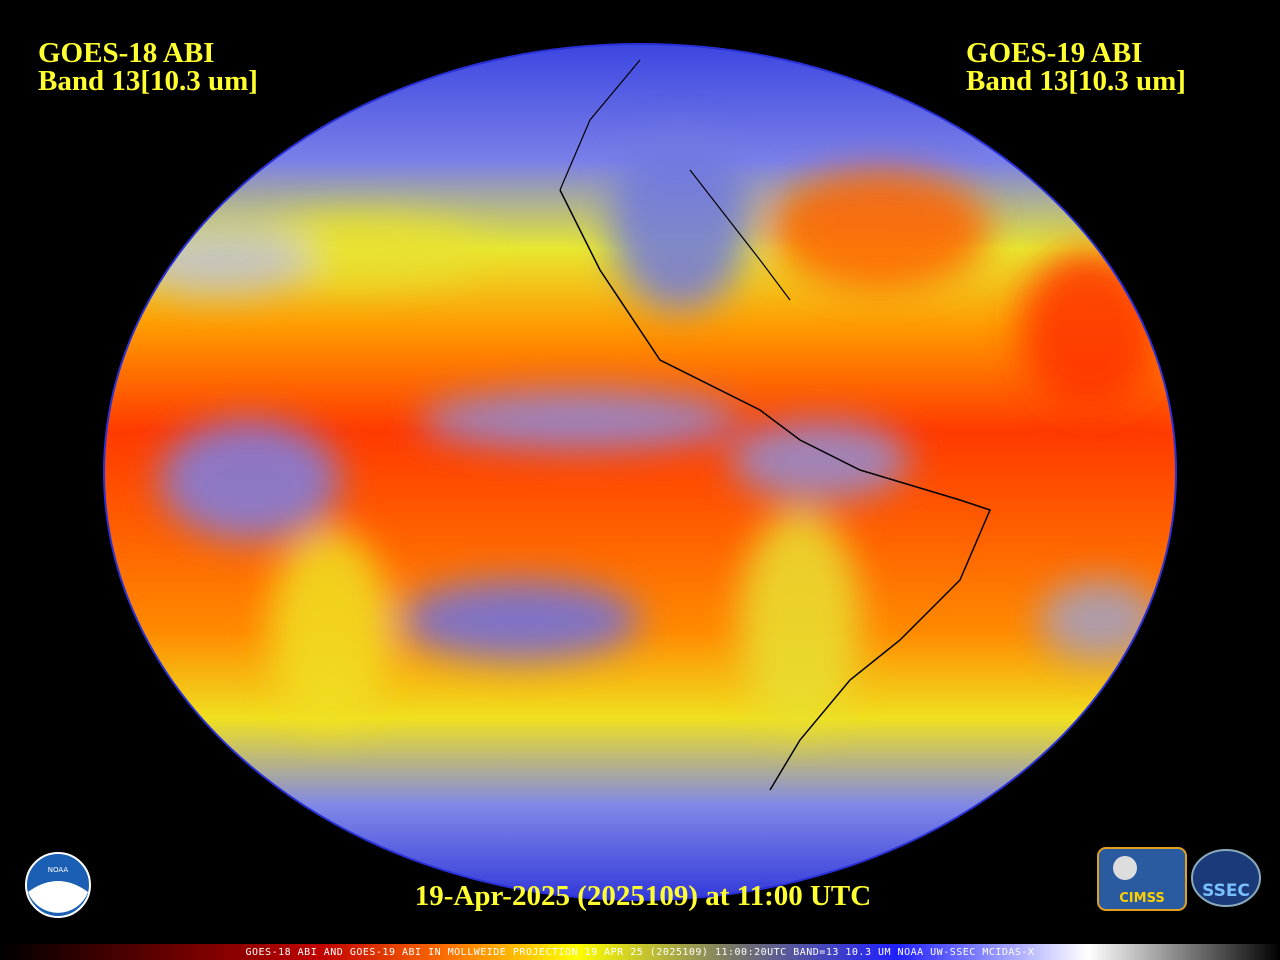  Describe the element at coordinates (58, 885) in the screenshot. I see `noaa-logo: NOAA` at that location.